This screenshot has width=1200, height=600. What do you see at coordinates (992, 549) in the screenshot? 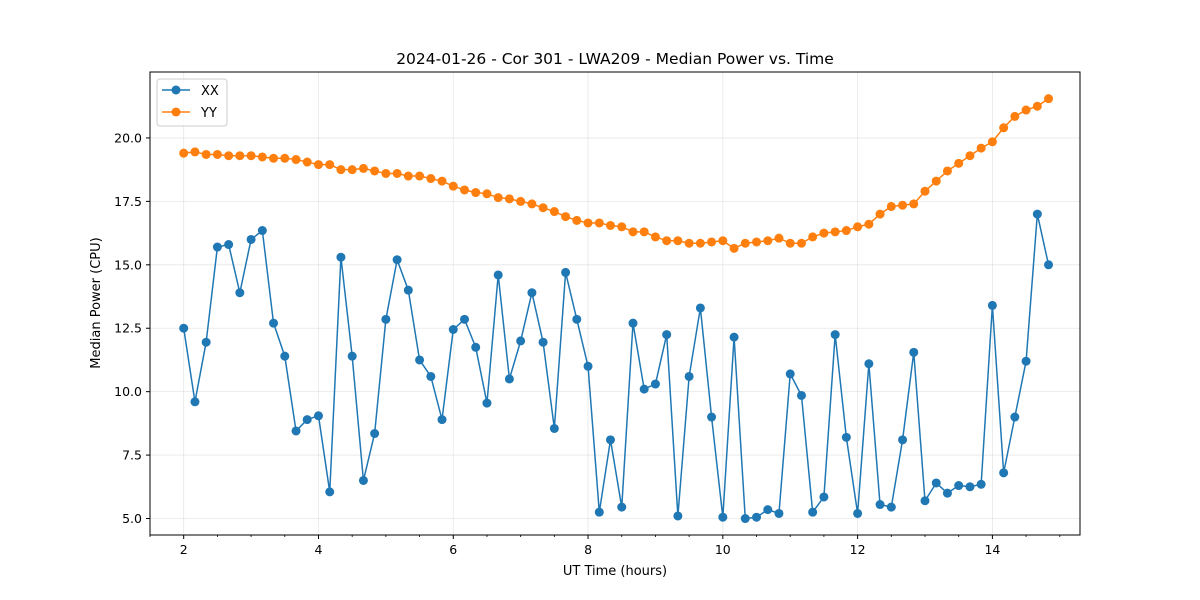
I see `x-tick-label: 14` at bounding box center [992, 549].